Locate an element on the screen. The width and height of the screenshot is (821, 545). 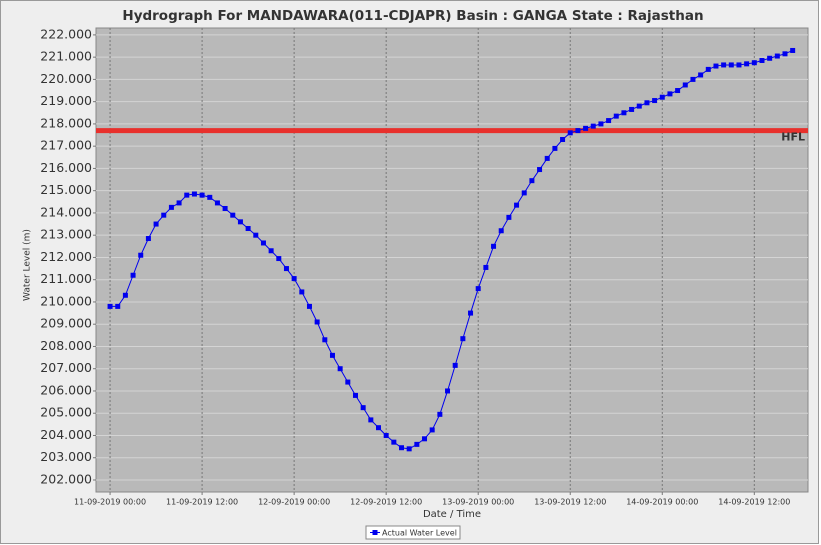
y-tick-label: 216.000 is located at coordinates (66, 167).